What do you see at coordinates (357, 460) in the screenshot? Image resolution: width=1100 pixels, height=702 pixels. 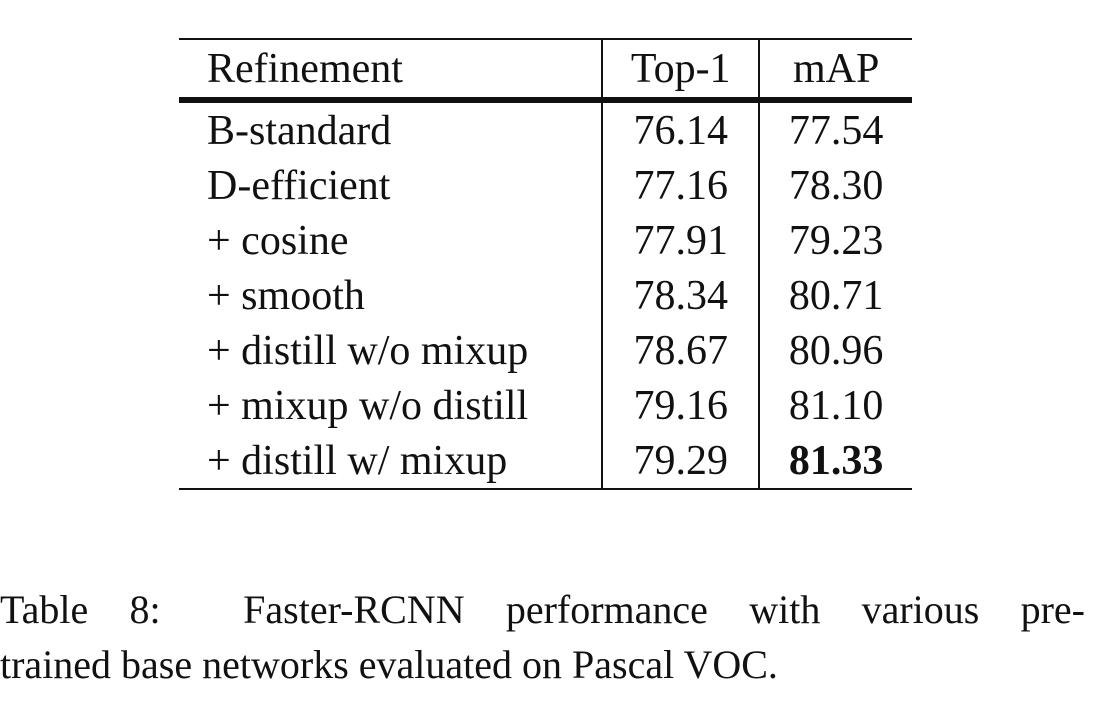 I see `cell-refinement: + distill w/ mixup` at bounding box center [357, 460].